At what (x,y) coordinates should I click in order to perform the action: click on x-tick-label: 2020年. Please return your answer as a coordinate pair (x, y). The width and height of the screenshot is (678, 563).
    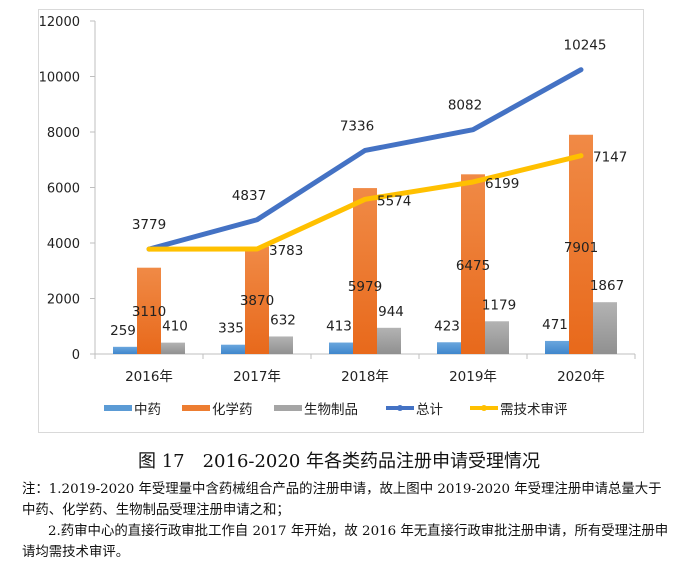
    Looking at the image, I should click on (581, 377).